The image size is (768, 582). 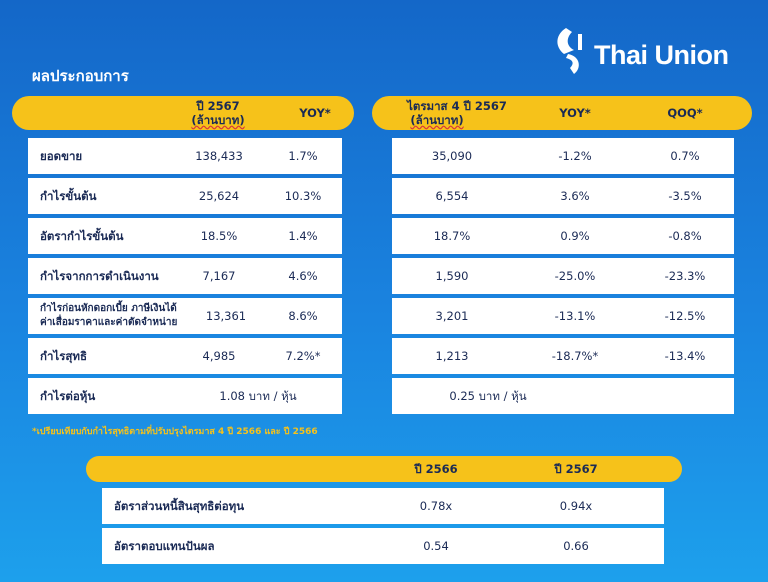 What do you see at coordinates (218, 106) in the screenshot?
I see `left-header-year: ปี 2567` at bounding box center [218, 106].